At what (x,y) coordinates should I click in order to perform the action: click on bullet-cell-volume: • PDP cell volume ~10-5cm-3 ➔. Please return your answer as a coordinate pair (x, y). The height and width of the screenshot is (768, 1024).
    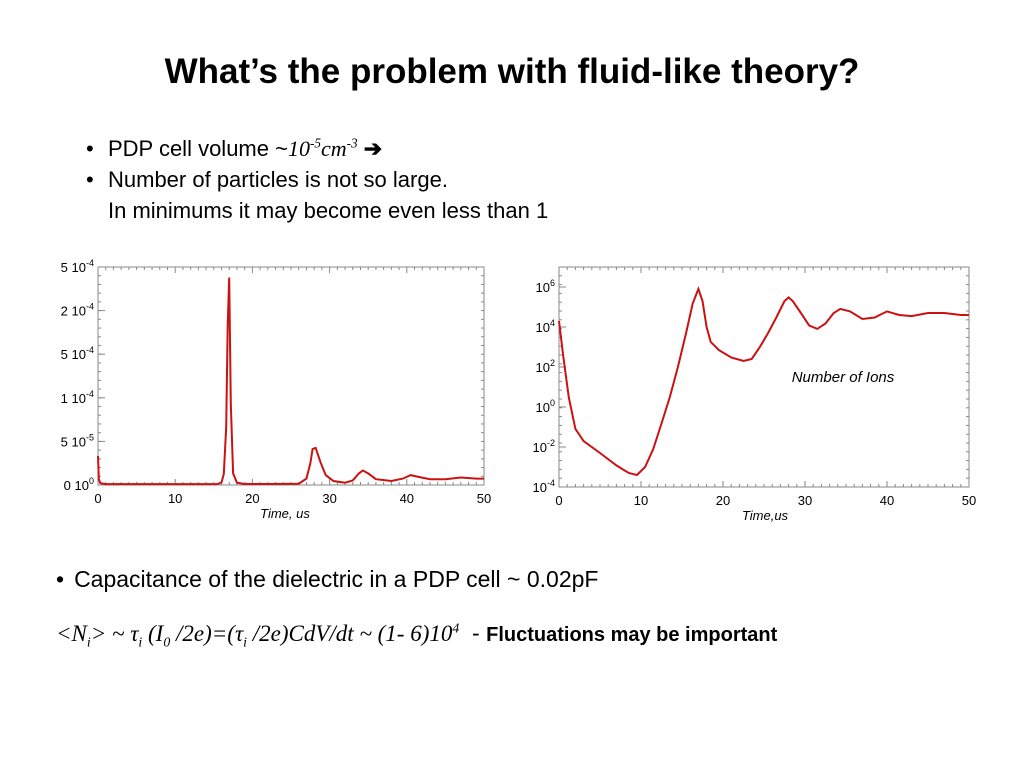
    Looking at the image, I should click on (317, 149).